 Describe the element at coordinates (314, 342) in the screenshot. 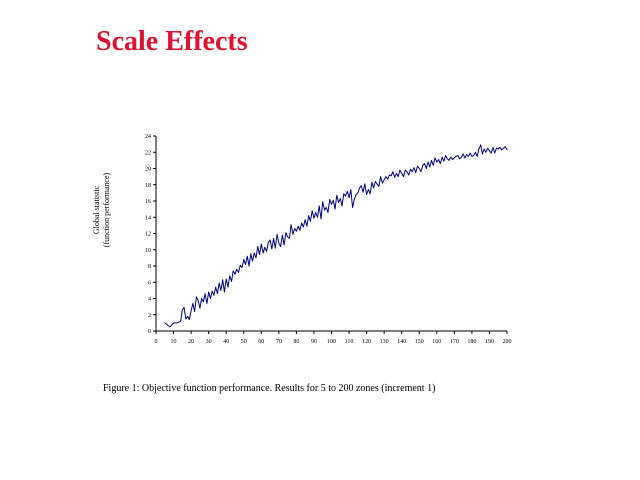

I see `x-tick-label: 90` at that location.